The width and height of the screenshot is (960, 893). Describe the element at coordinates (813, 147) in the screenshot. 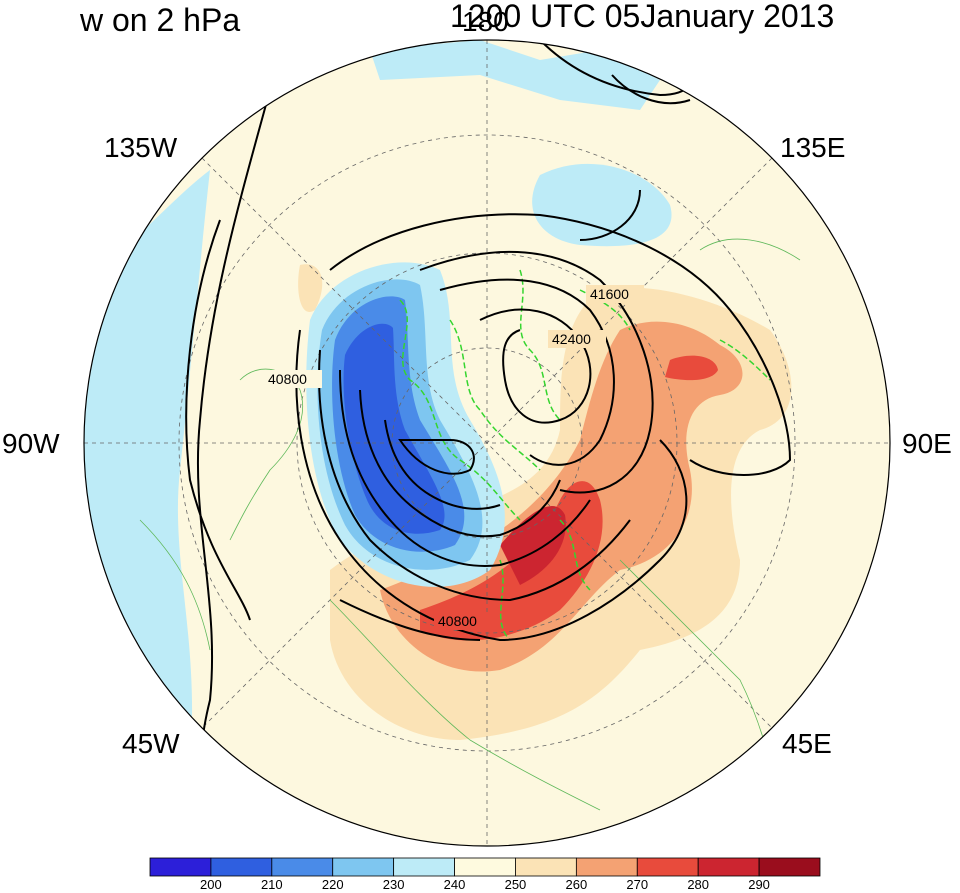

I see `lon-label-upper-right: 135E` at that location.